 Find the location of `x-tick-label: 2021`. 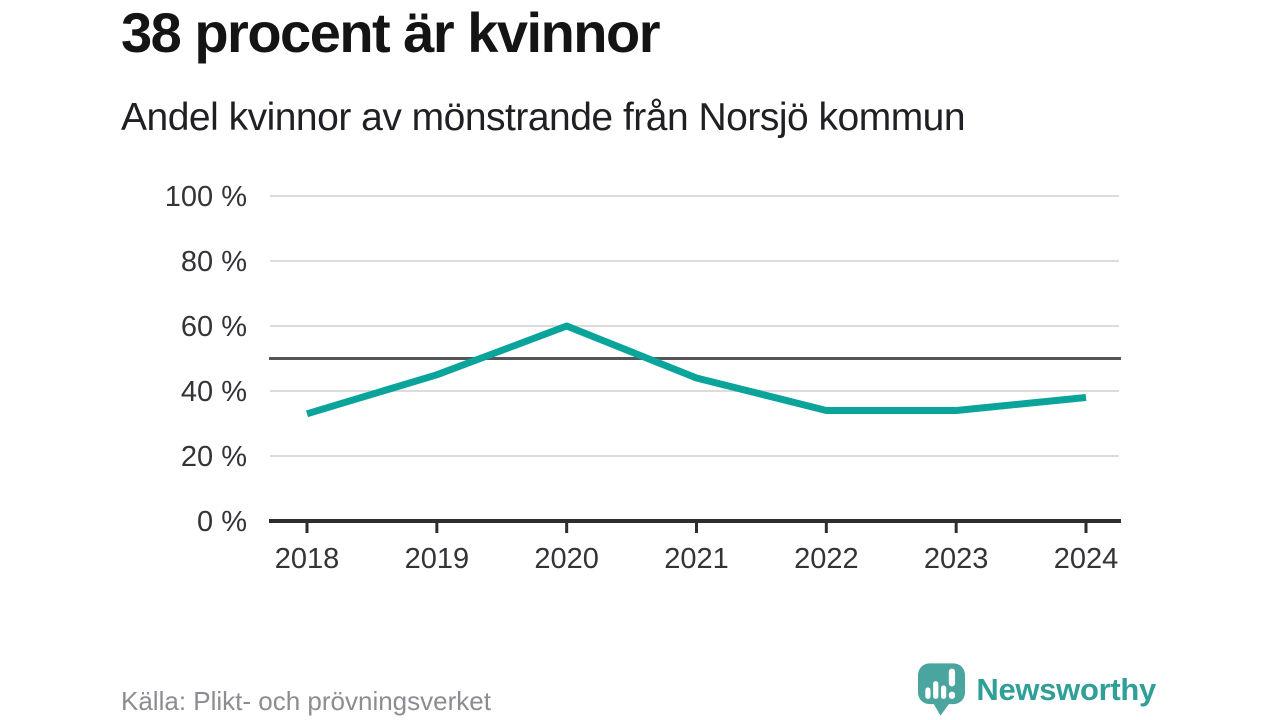

x-tick-label: 2021 is located at coordinates (696, 559).